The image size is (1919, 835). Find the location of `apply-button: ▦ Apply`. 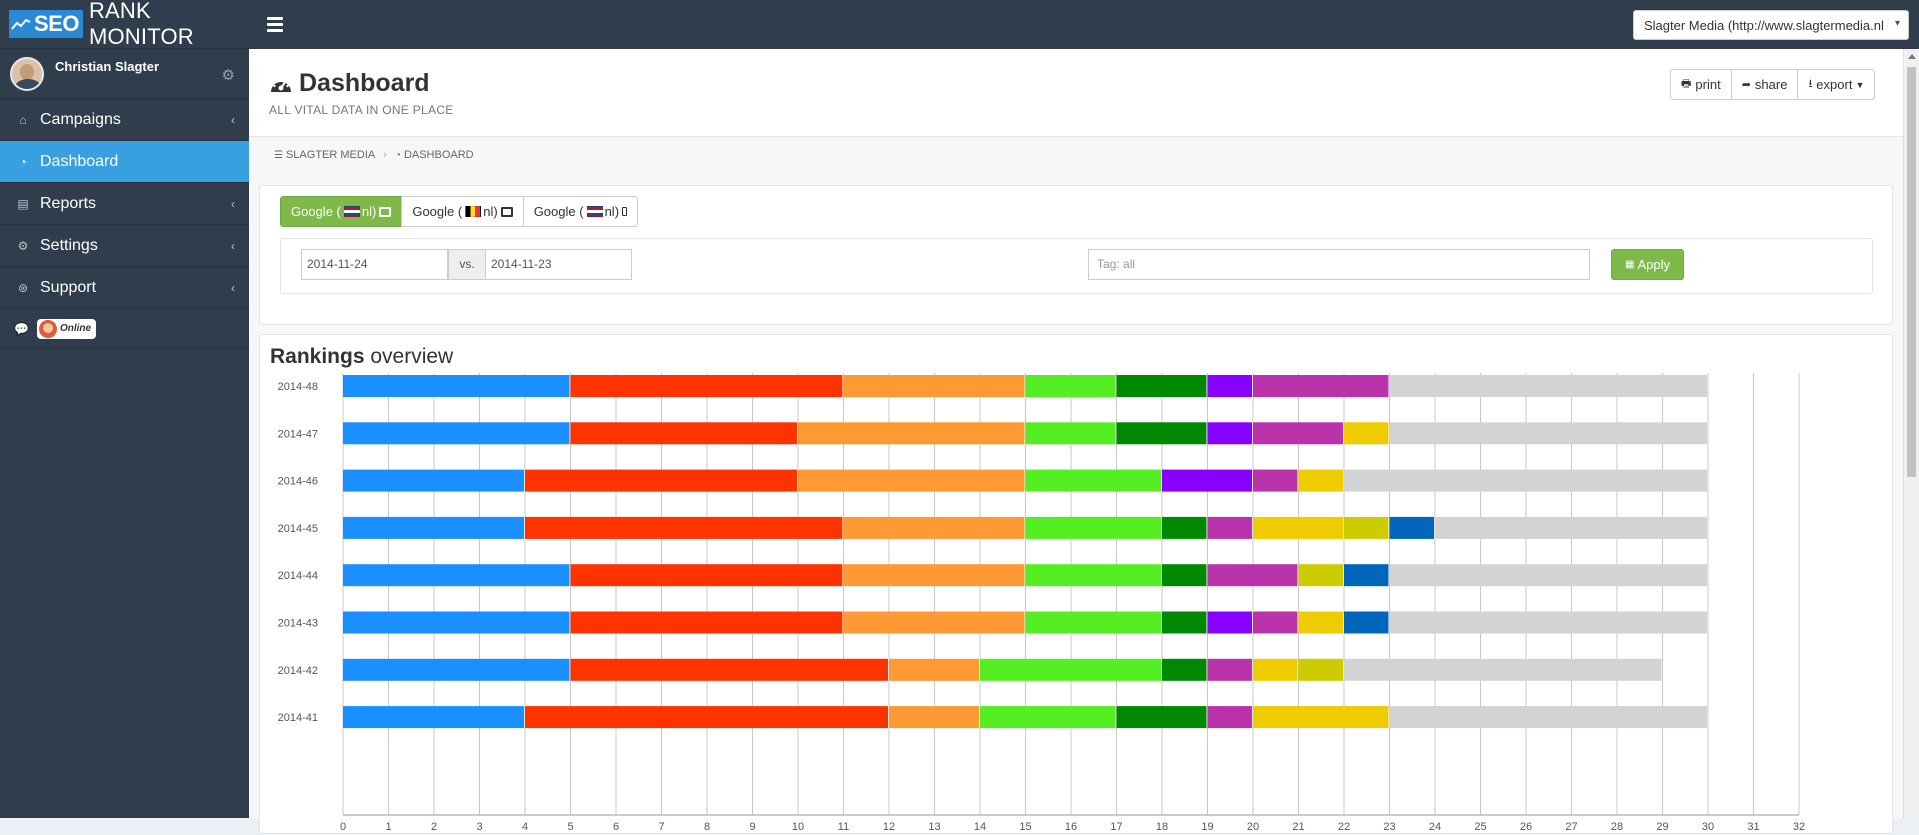

apply-button: ▦ Apply is located at coordinates (1647, 264).